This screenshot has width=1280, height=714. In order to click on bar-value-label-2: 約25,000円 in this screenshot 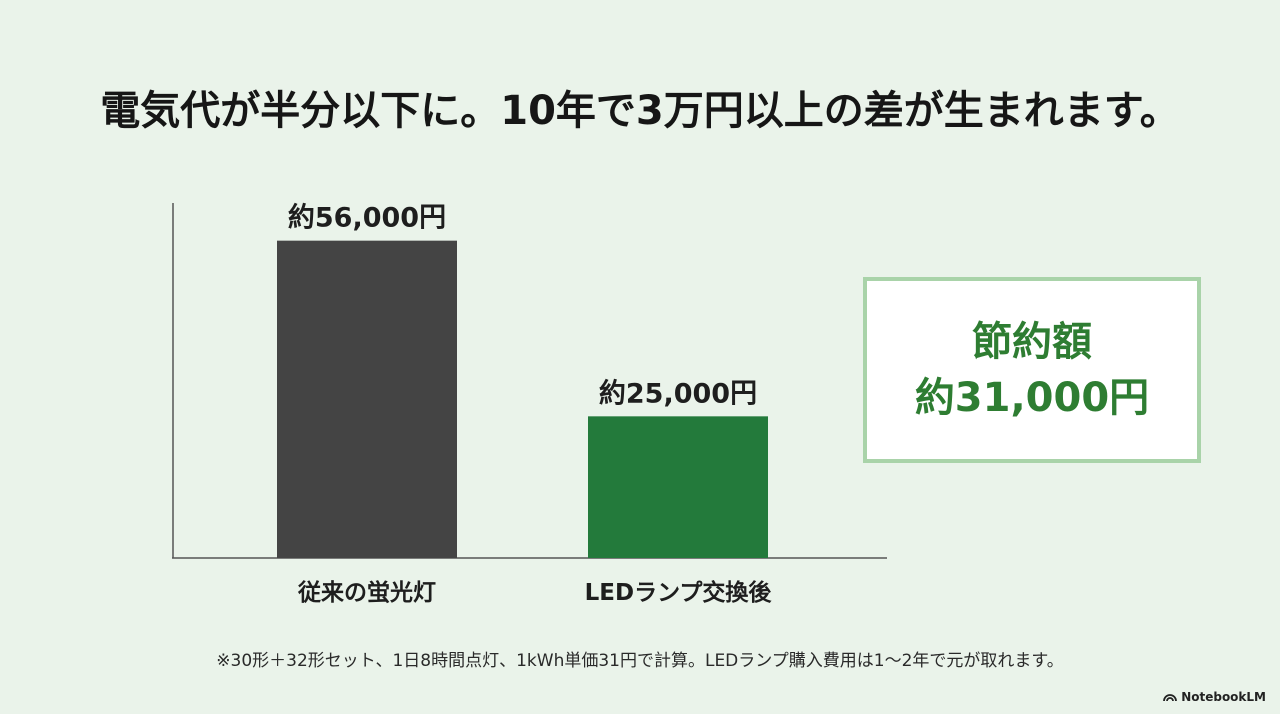, I will do `click(678, 393)`.